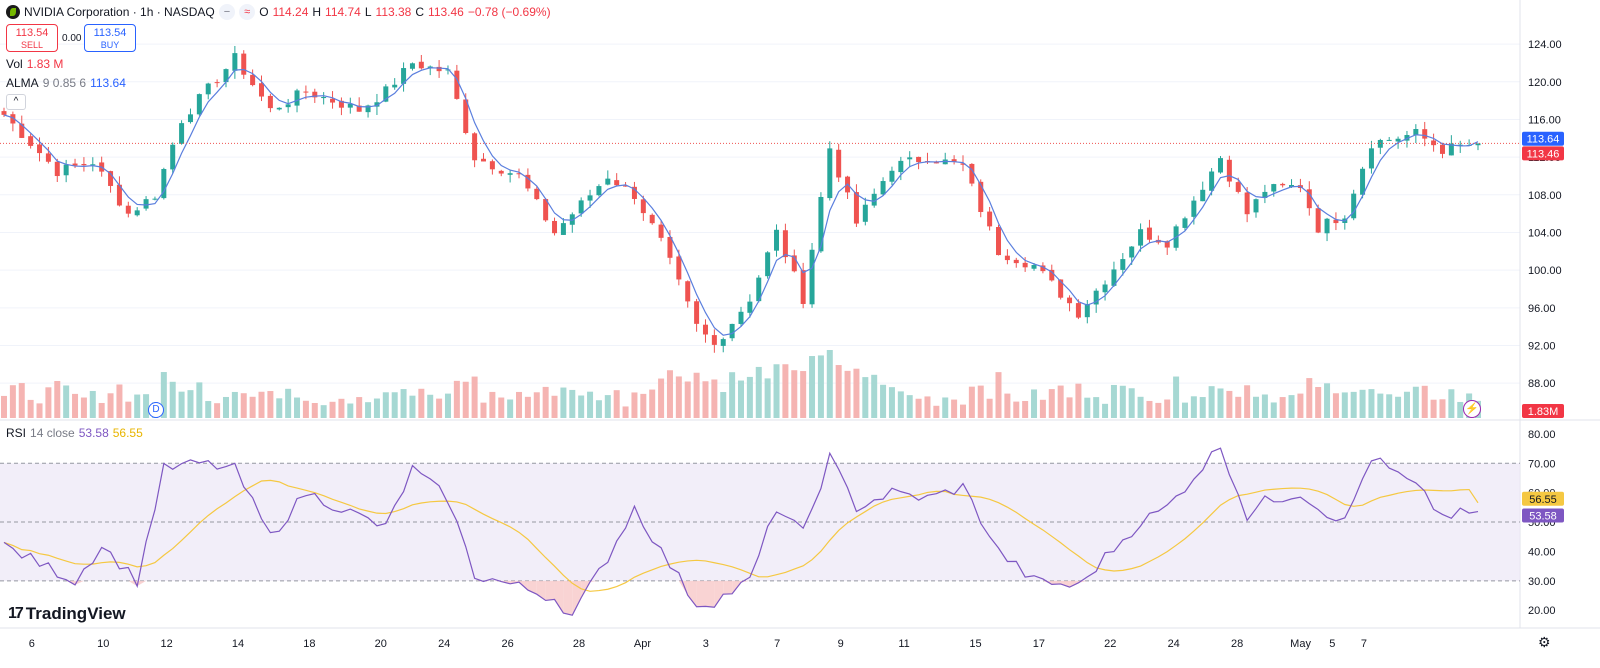 The height and width of the screenshot is (668, 1600). I want to click on alma-legend: ALMA 9 0.85 6 113.64, so click(66, 83).